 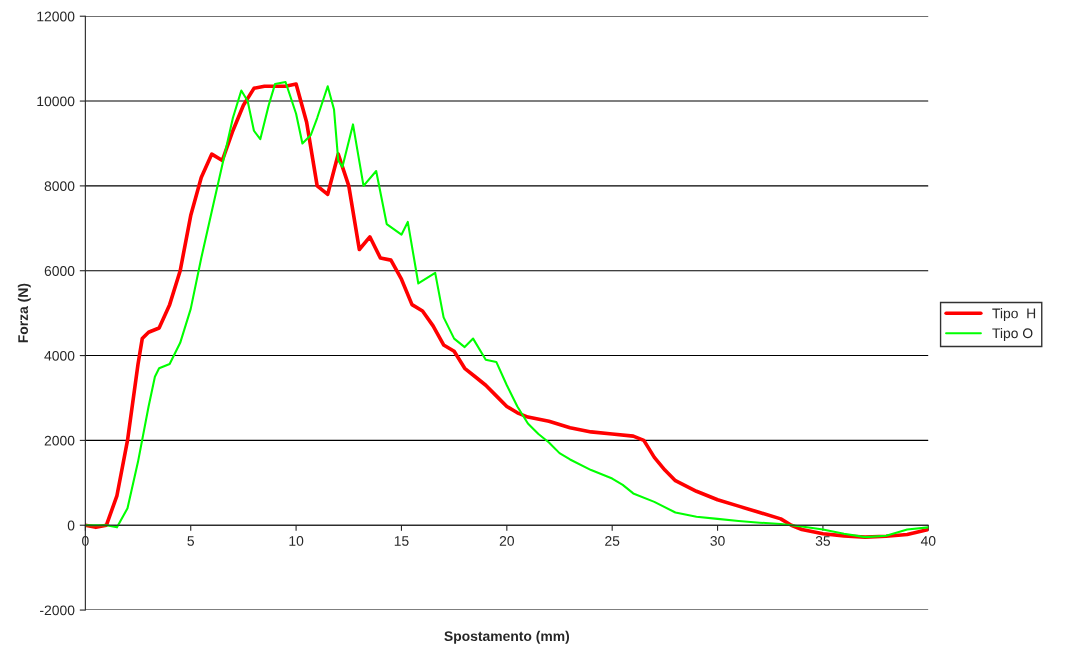 I want to click on x-tick-label: 5, so click(x=191, y=541).